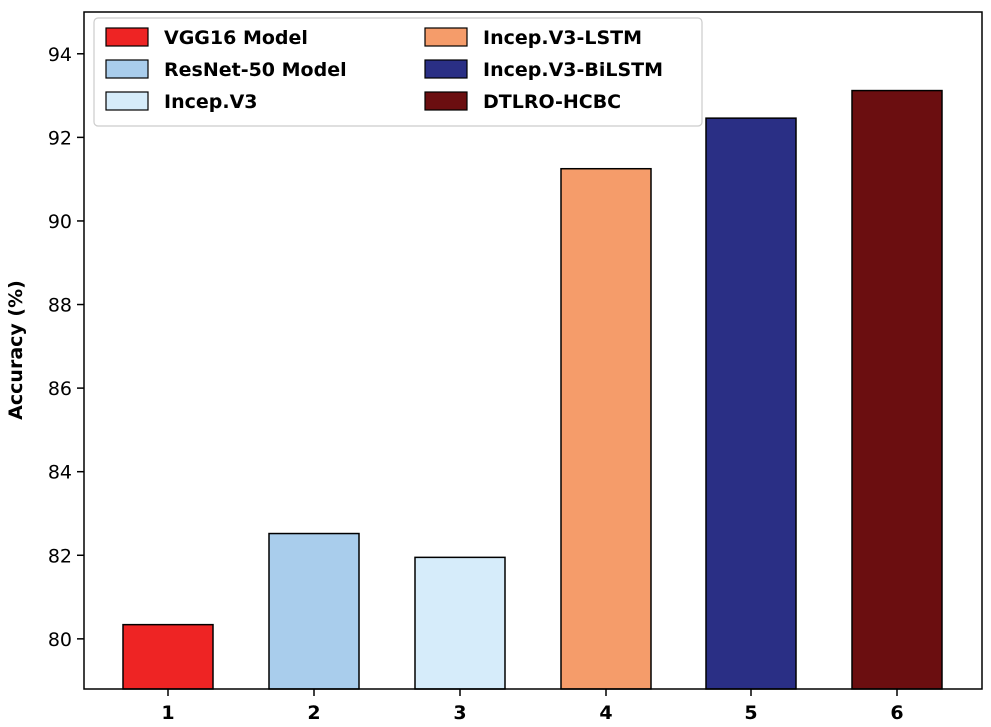  What do you see at coordinates (60, 556) in the screenshot?
I see `y-tick-label: 82` at bounding box center [60, 556].